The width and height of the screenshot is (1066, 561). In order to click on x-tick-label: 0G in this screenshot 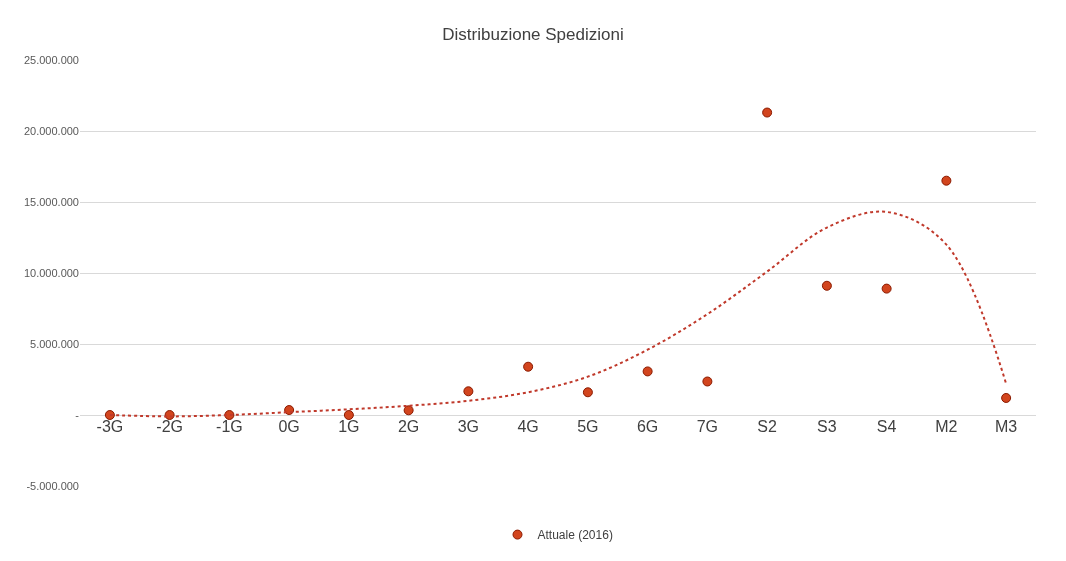, I will do `click(289, 426)`.